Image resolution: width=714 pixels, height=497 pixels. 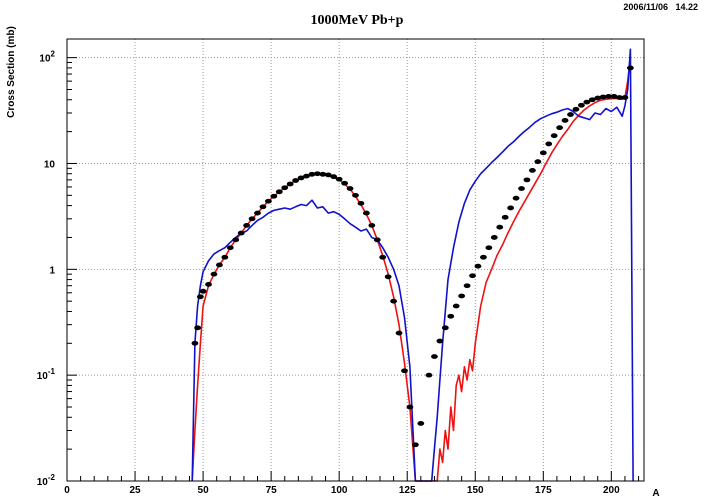 I want to click on x-tick-label: 75, so click(x=272, y=490).